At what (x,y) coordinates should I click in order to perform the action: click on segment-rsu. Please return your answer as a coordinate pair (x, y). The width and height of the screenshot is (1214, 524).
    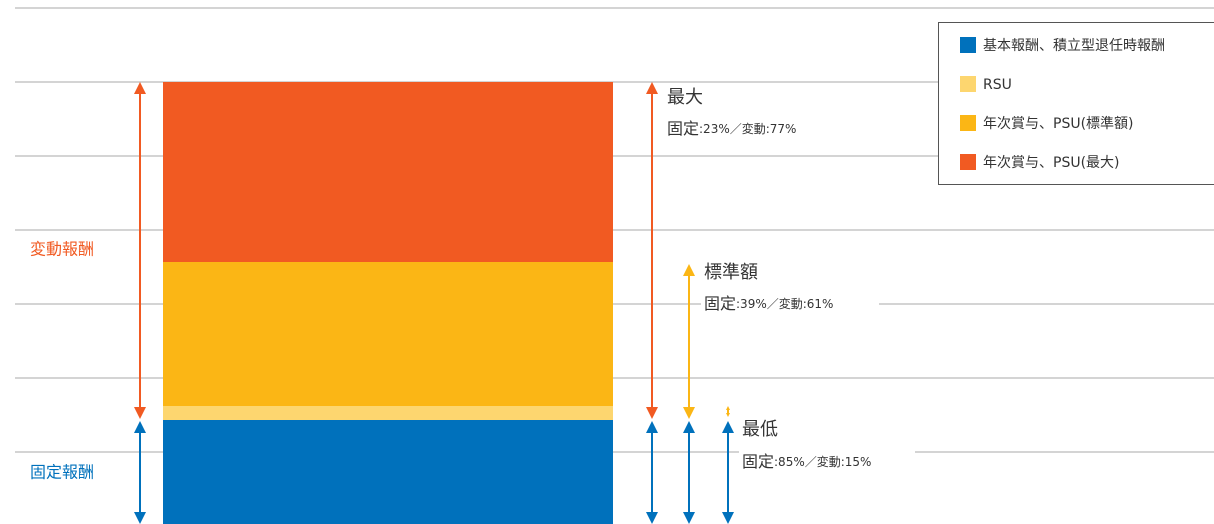
    Looking at the image, I should click on (388, 413).